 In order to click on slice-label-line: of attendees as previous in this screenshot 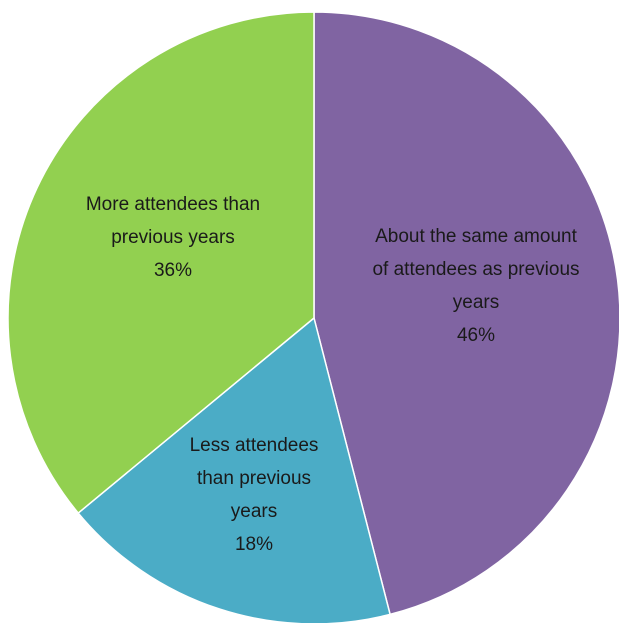, I will do `click(475, 269)`.